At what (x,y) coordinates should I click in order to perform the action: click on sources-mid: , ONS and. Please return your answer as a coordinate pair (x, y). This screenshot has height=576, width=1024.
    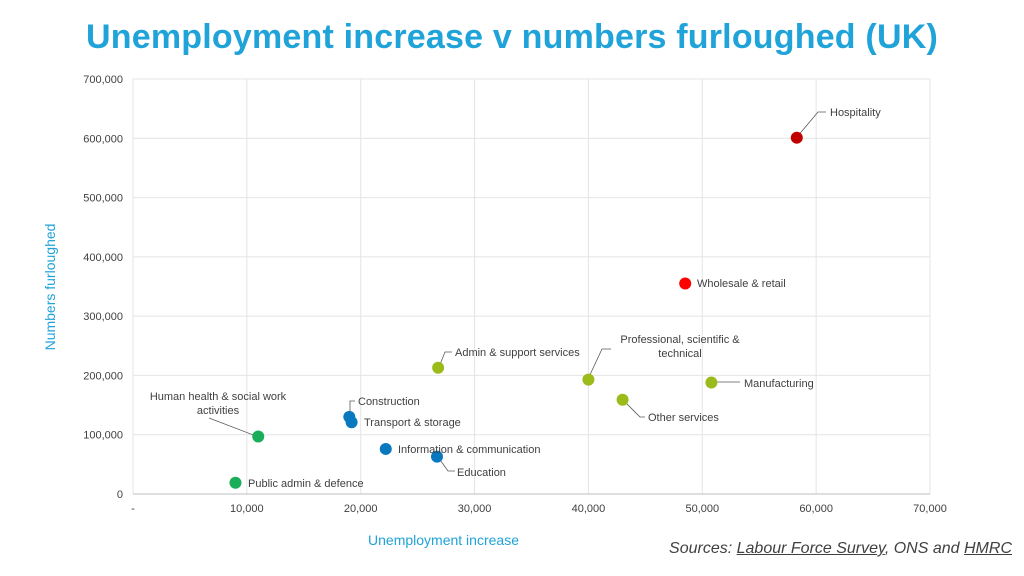
    Looking at the image, I should click on (924, 548).